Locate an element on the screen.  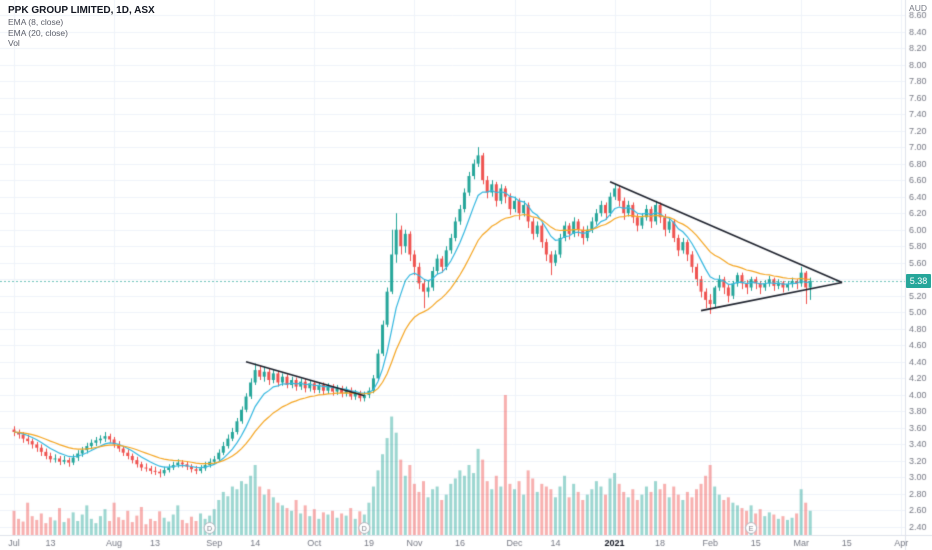
currency-label: AUD is located at coordinates (918, 8).